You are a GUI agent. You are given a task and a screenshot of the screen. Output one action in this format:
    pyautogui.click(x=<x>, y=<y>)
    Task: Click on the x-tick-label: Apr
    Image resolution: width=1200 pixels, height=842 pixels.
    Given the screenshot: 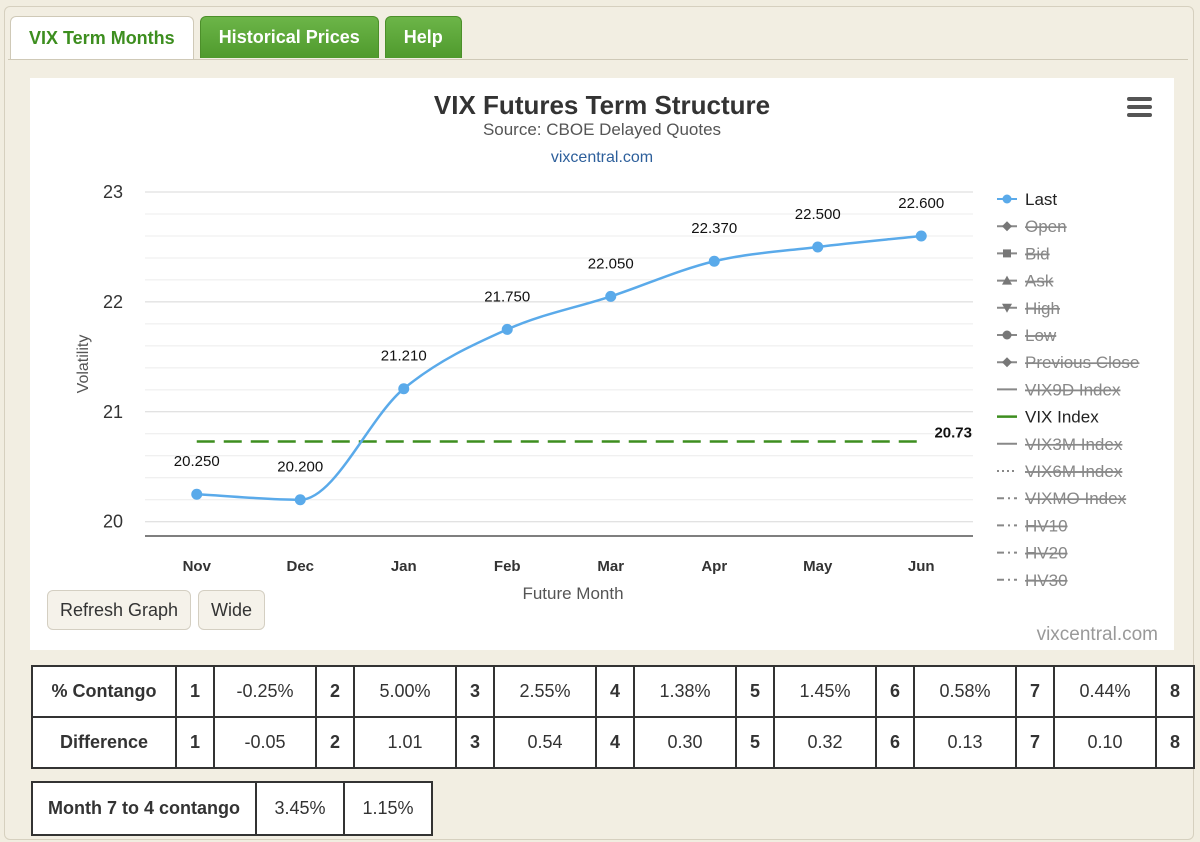 What is the action you would take?
    pyautogui.click(x=714, y=566)
    